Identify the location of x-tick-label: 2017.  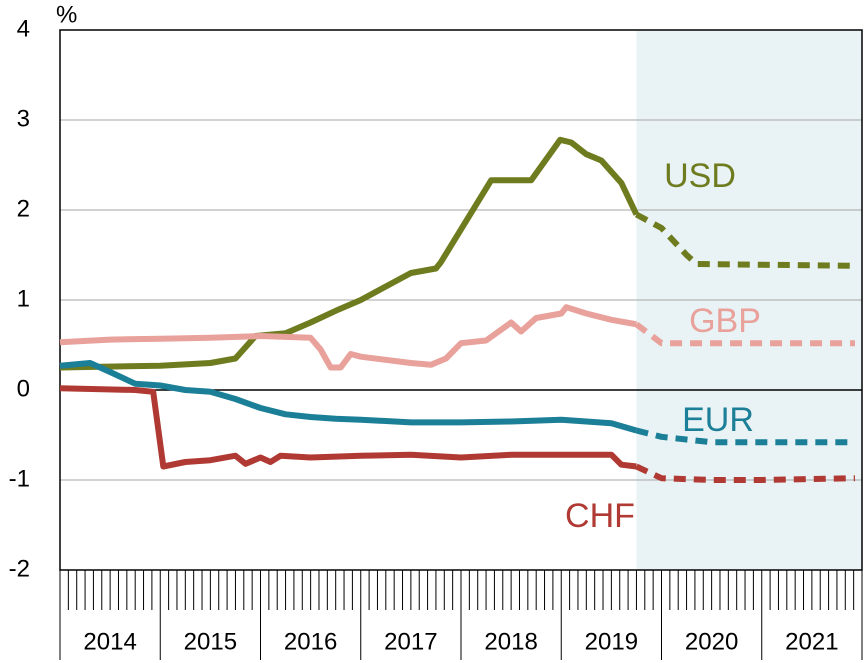
(410, 641).